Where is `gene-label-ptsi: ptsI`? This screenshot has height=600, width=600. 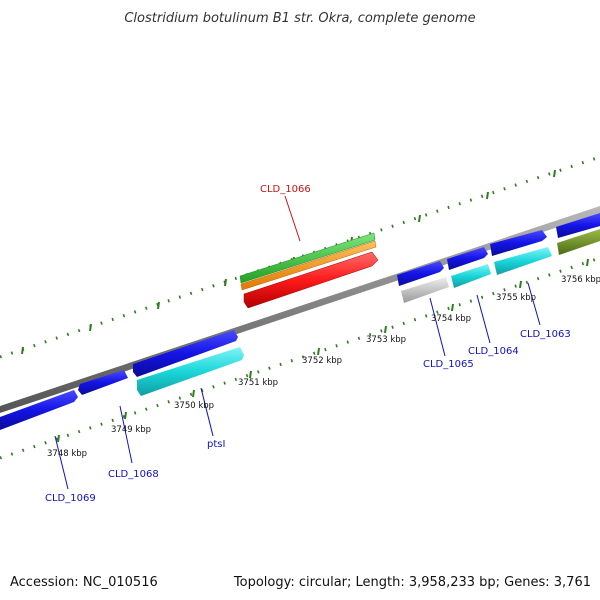
gene-label-ptsi: ptsI is located at coordinates (216, 444).